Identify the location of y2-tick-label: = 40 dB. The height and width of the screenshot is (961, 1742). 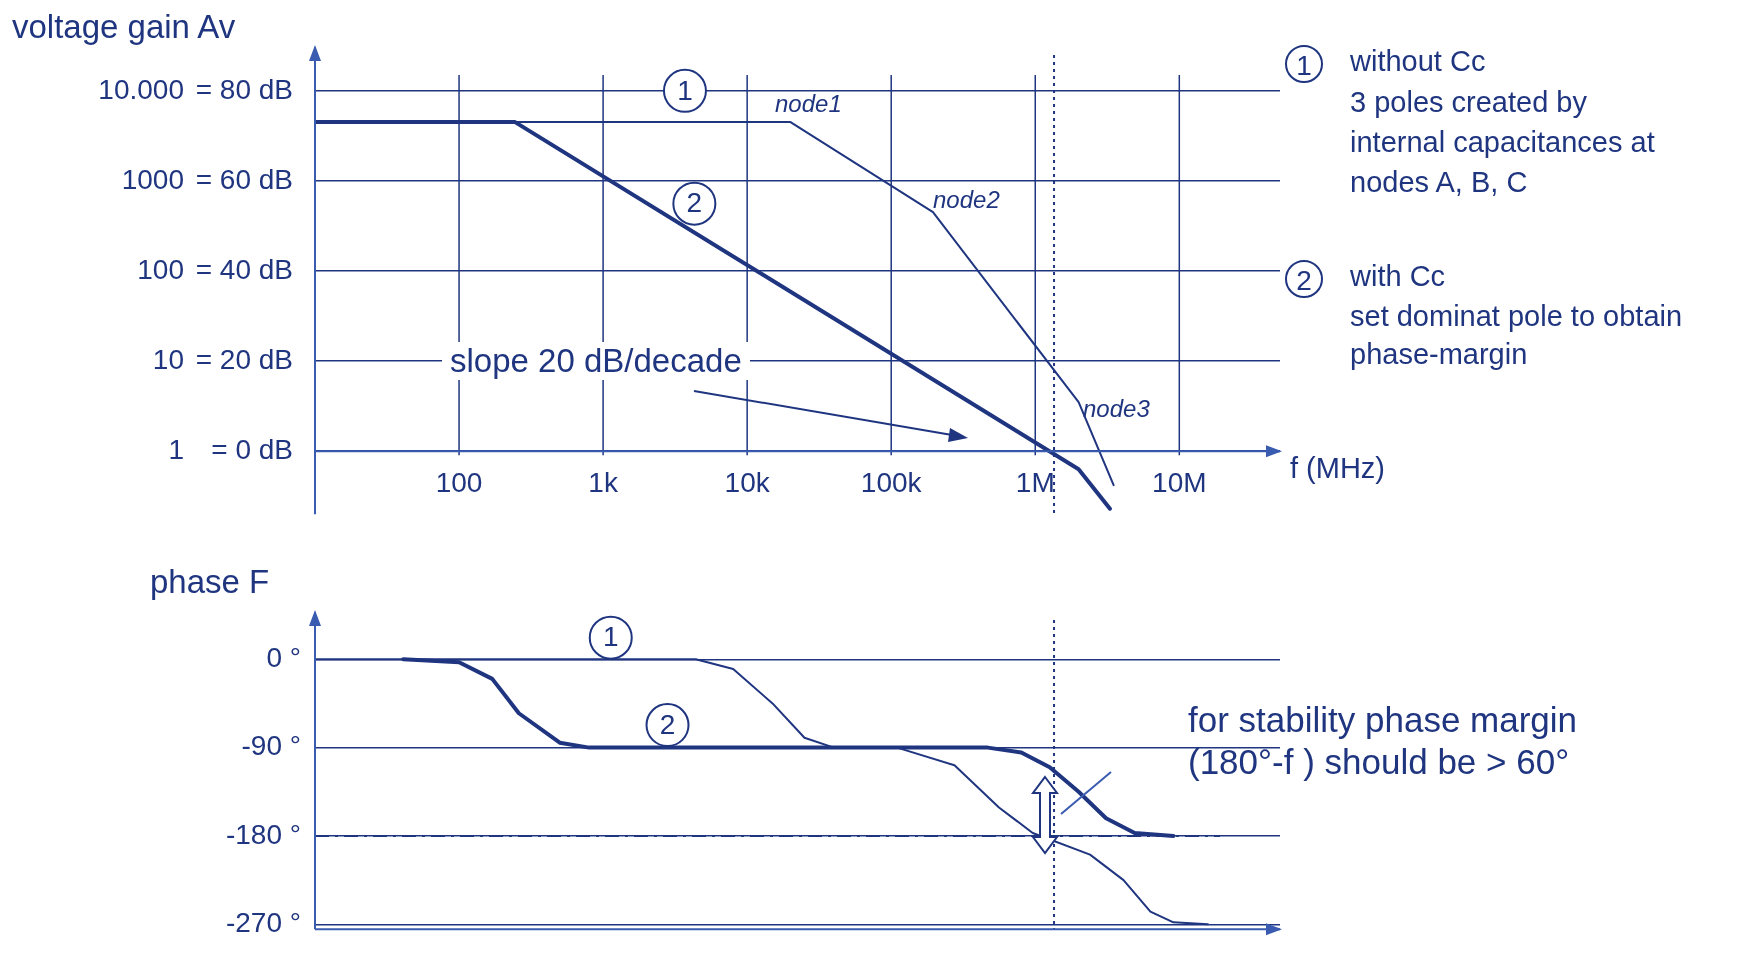
(244, 269).